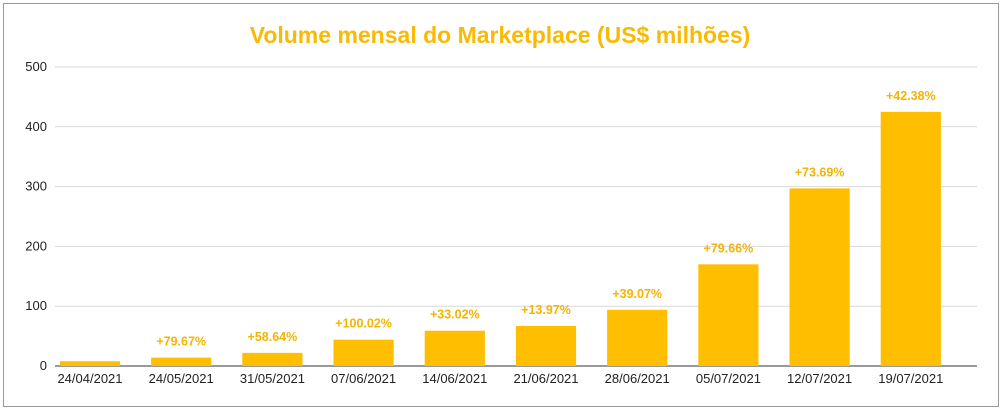 The width and height of the screenshot is (1004, 412). I want to click on x-tick-label: 19/07/2021, so click(910, 378).